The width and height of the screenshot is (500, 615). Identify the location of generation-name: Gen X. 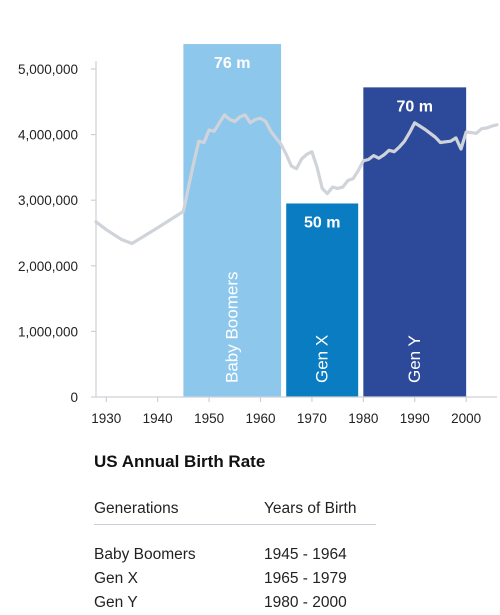
(116, 578).